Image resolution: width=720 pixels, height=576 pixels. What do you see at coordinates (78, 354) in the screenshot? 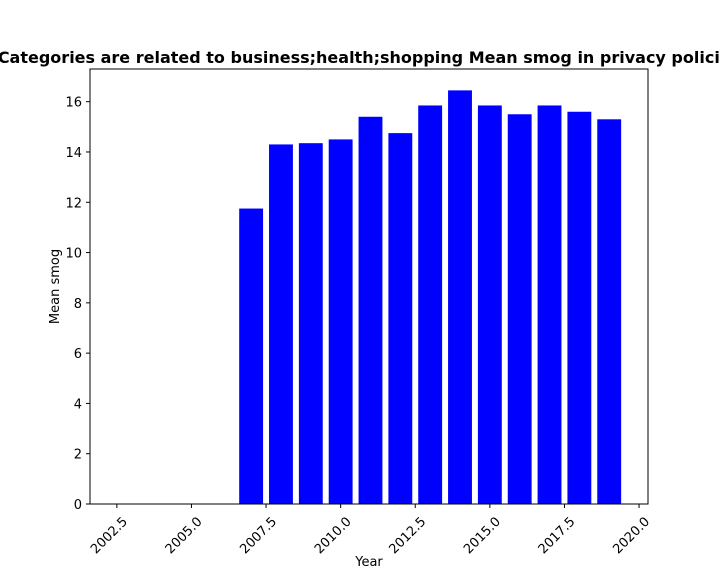
I see `y-tick-label: 6` at bounding box center [78, 354].